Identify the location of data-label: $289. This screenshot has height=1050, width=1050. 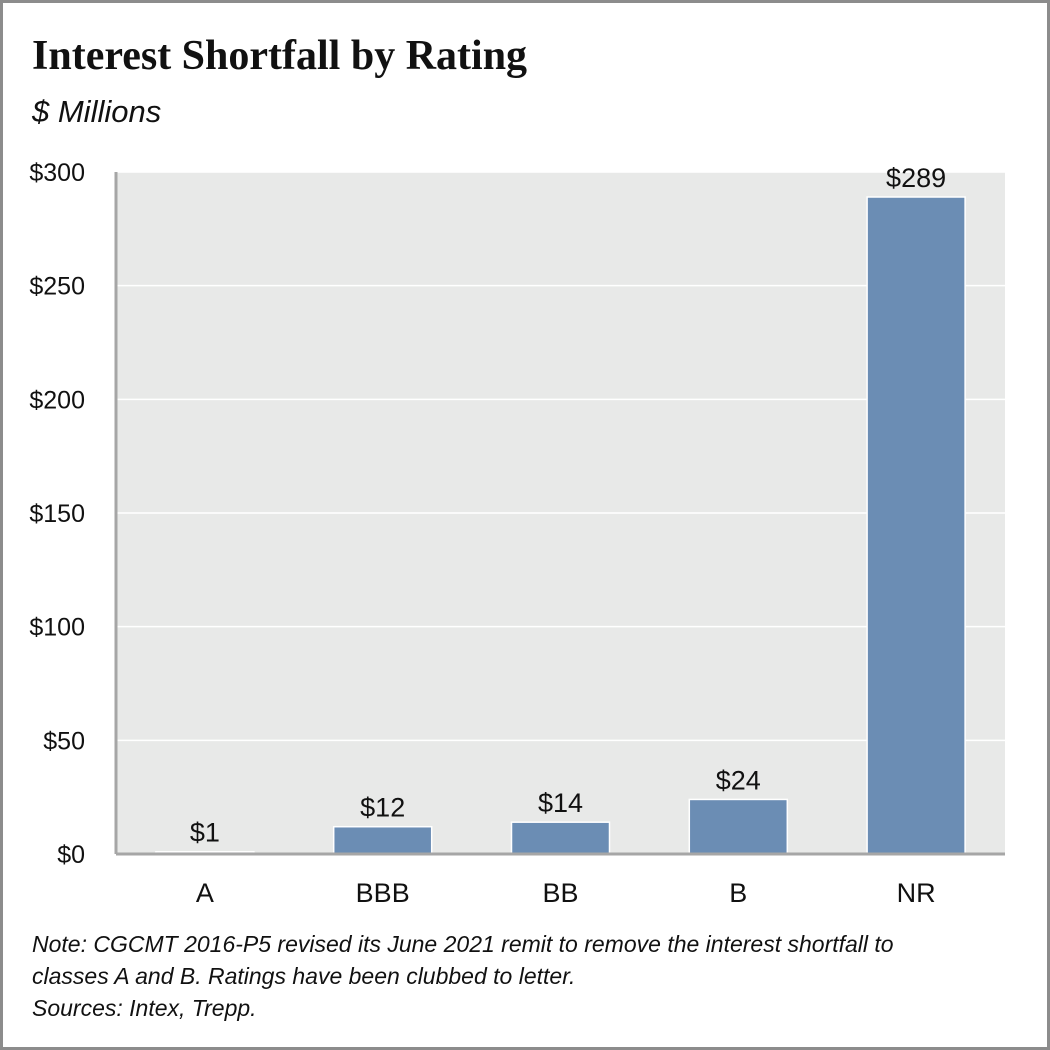
(916, 178).